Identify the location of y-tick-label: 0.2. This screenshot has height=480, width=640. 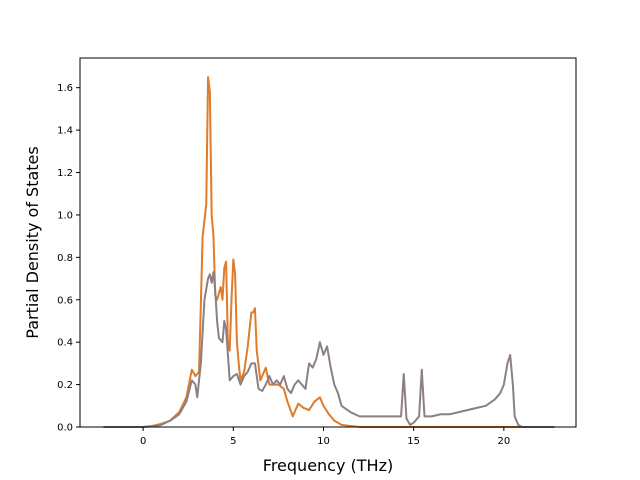
(65, 385).